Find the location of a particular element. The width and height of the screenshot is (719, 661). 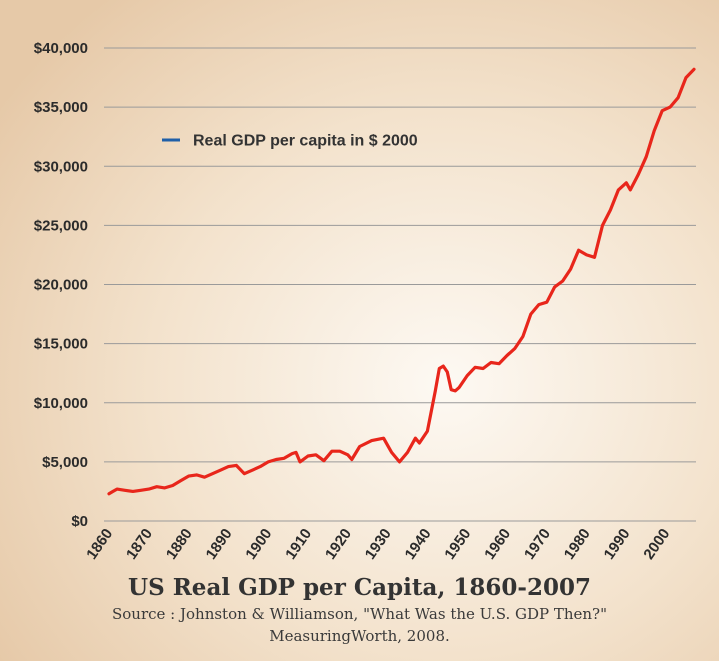

legend: Real GDP per capita in $ 2000 is located at coordinates (290, 141).